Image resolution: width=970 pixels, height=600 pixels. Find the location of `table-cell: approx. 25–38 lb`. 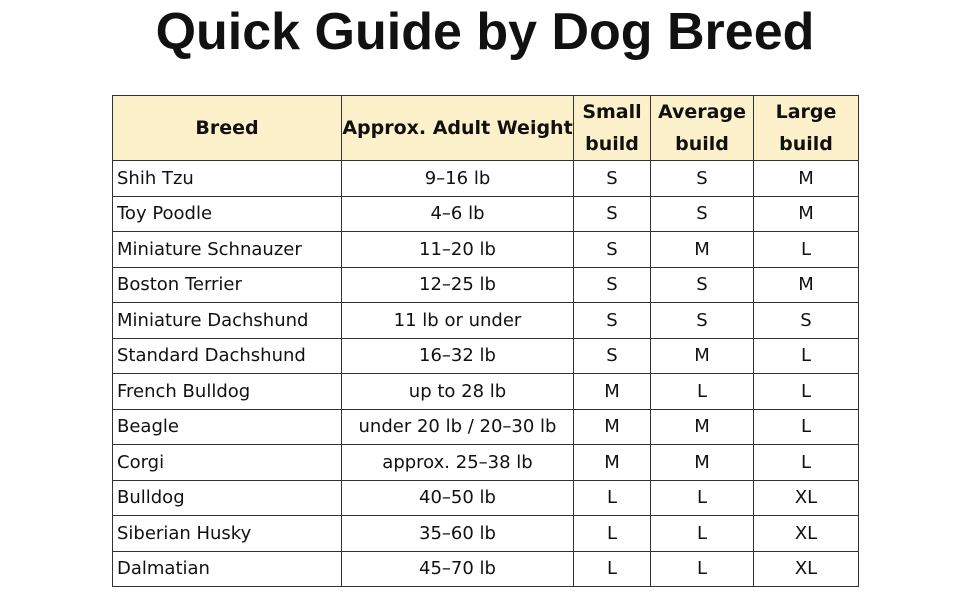

table-cell: approx. 25–38 lb is located at coordinates (457, 462).